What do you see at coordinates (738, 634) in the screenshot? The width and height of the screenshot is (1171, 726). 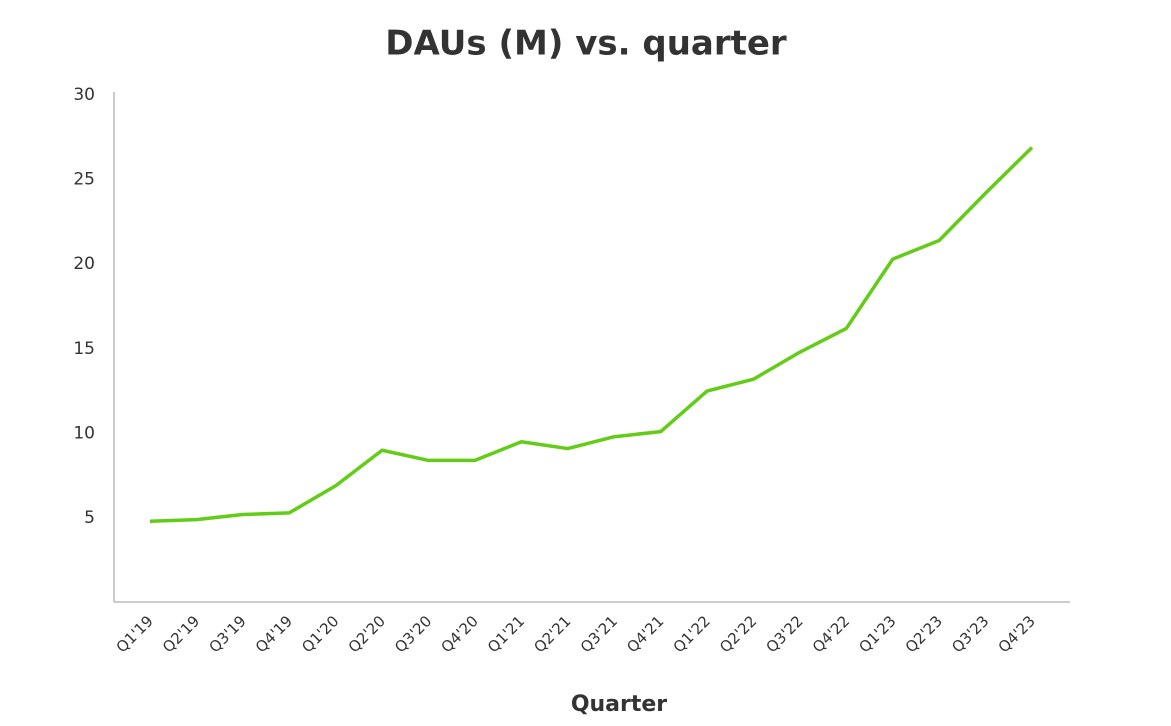 I see `x-tick-label: Q2'22` at bounding box center [738, 634].